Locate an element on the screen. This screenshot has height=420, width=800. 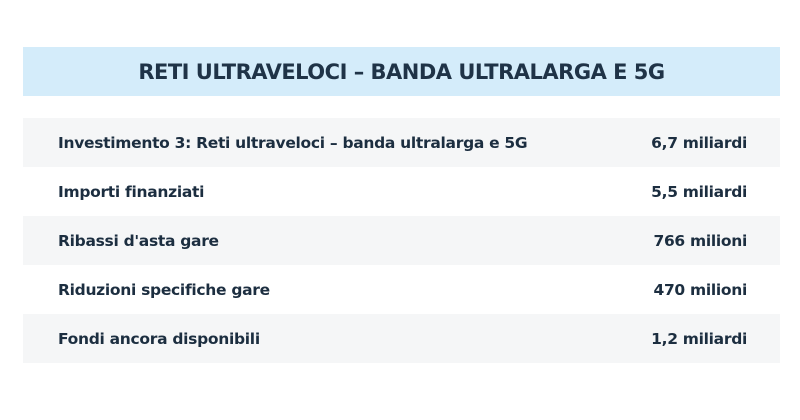
row-value: 766 milioni is located at coordinates (700, 240).